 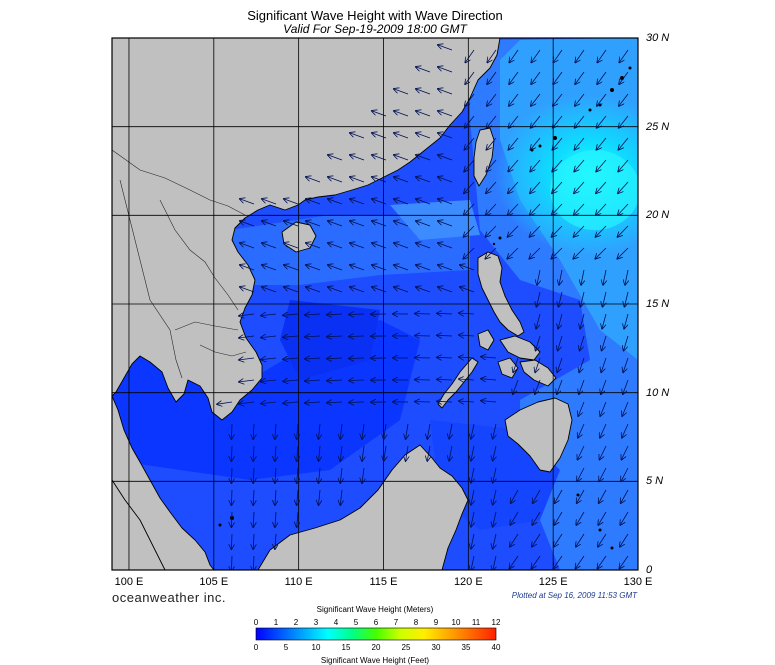 What do you see at coordinates (256, 647) in the screenshot?
I see `colorbar-feet-tick: 0` at bounding box center [256, 647].